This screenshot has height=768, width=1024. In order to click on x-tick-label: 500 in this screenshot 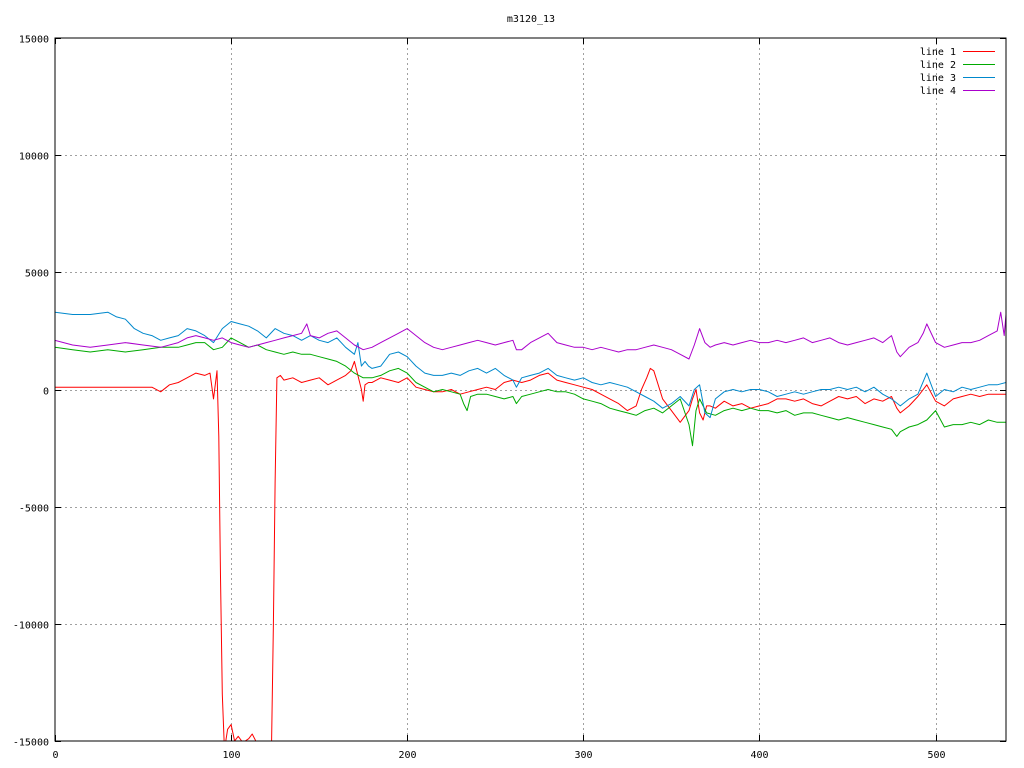, I will do `click(936, 755)`.